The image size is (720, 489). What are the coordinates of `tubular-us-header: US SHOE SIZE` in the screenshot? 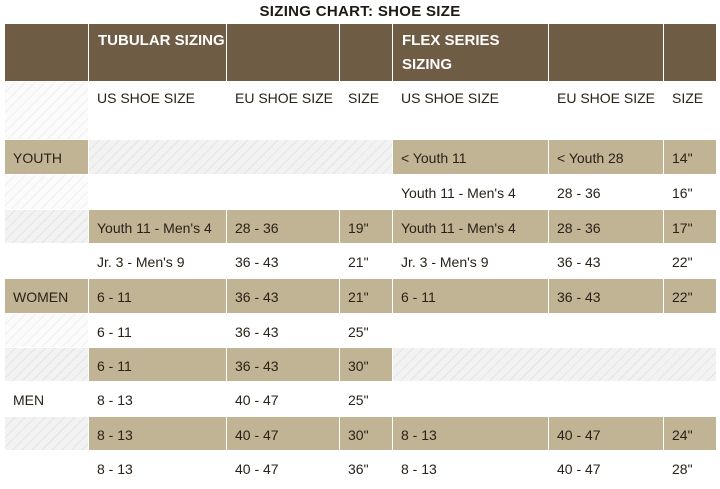 It's located at (158, 111).